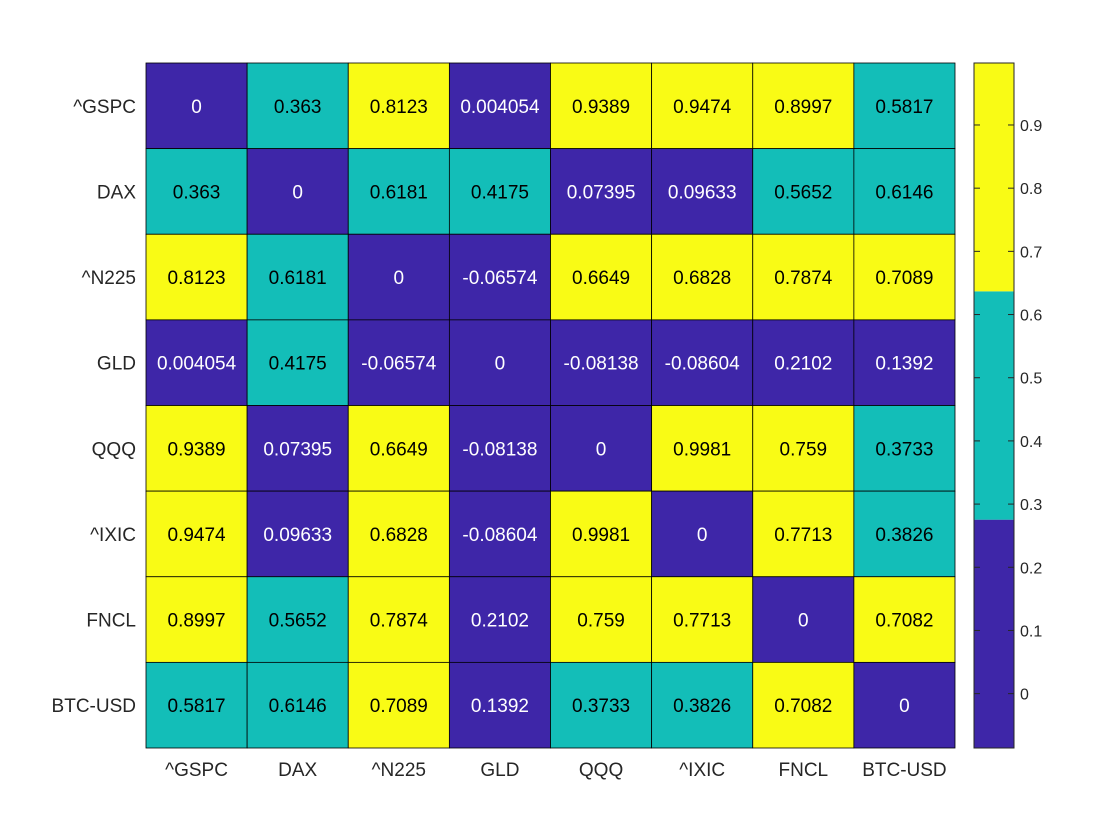 This screenshot has width=1120, height=840. What do you see at coordinates (116, 192) in the screenshot?
I see `y-tick-label: DAX` at bounding box center [116, 192].